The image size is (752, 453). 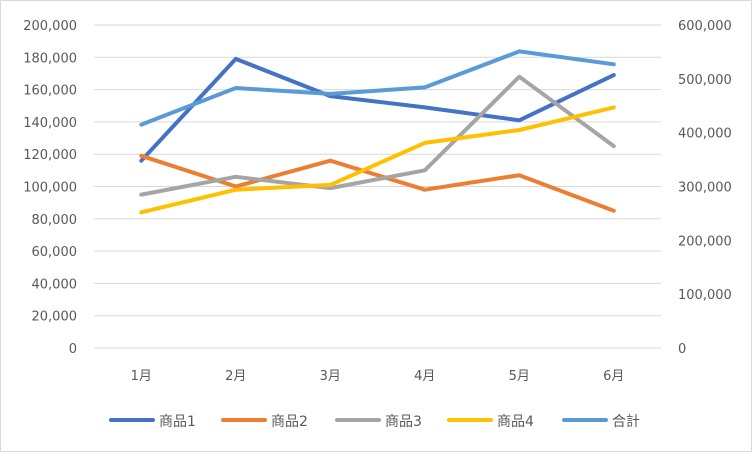 What do you see at coordinates (705, 241) in the screenshot?
I see `right-axis-tick-label: 200,000` at bounding box center [705, 241].